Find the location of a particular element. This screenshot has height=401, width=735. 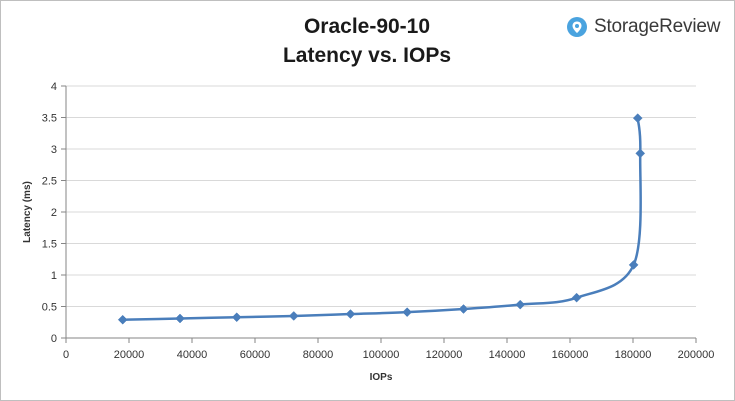

x-tick-label: 0 is located at coordinates (66, 355).